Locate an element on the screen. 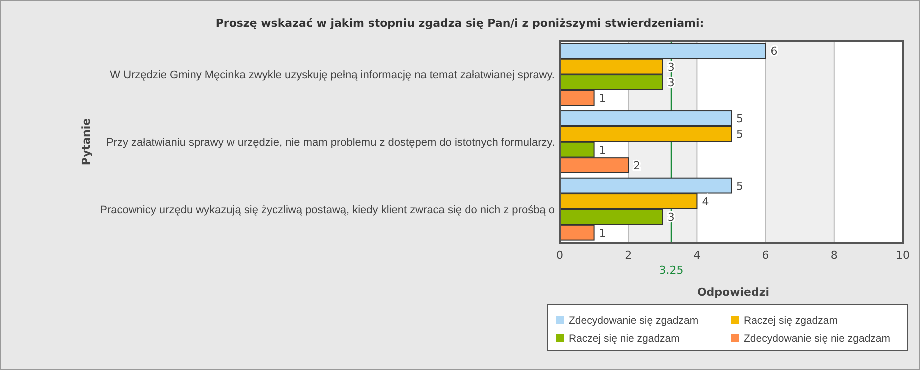 The image size is (920, 370). x-tick-label: 2 is located at coordinates (628, 255).